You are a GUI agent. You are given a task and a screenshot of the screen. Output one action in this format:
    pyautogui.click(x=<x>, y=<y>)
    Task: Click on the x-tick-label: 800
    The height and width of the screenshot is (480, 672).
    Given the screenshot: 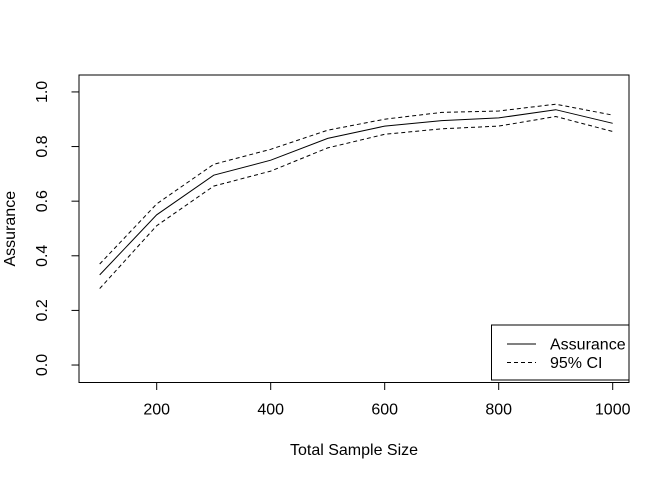 What is the action you would take?
    pyautogui.click(x=498, y=410)
    